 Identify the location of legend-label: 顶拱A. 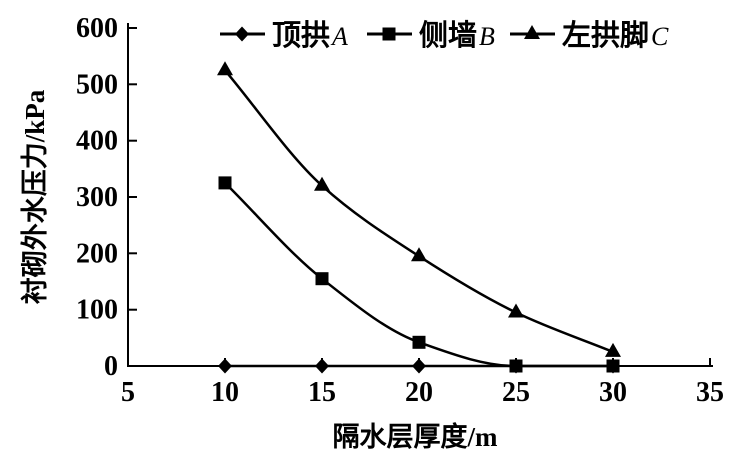
(310, 35).